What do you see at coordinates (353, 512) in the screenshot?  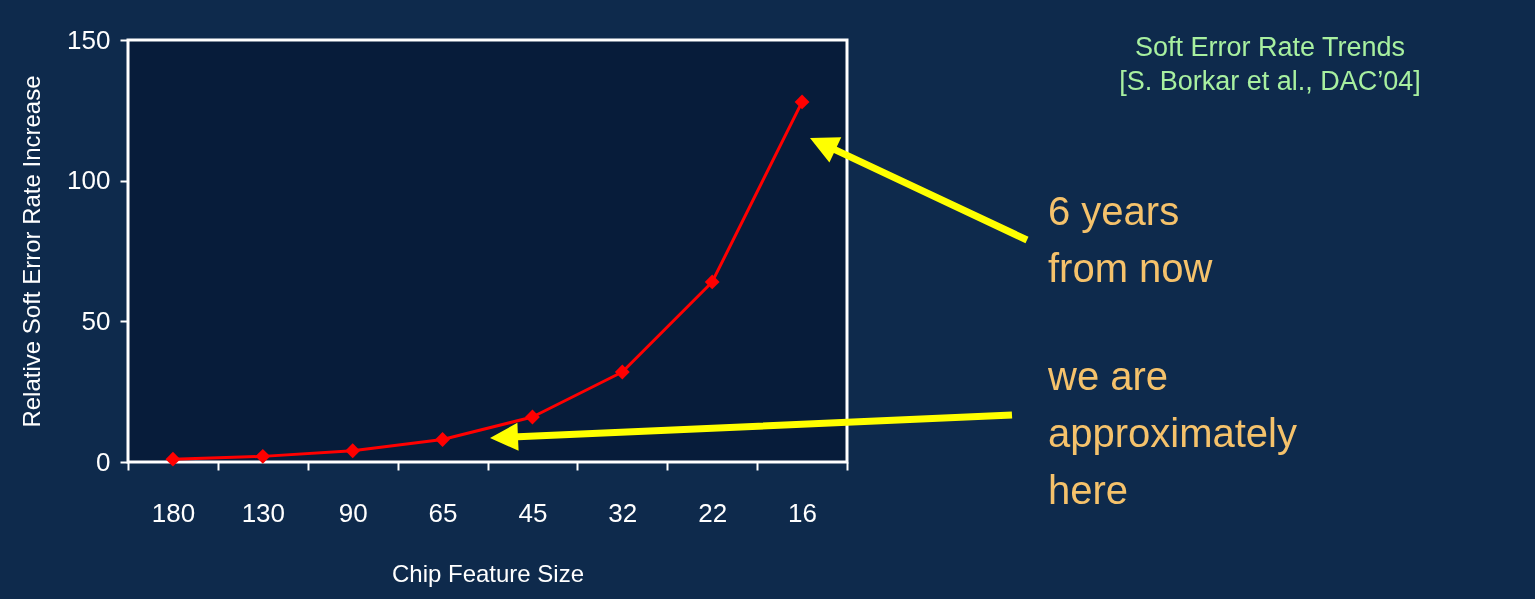 I see `x-tick-label: 90` at bounding box center [353, 512].